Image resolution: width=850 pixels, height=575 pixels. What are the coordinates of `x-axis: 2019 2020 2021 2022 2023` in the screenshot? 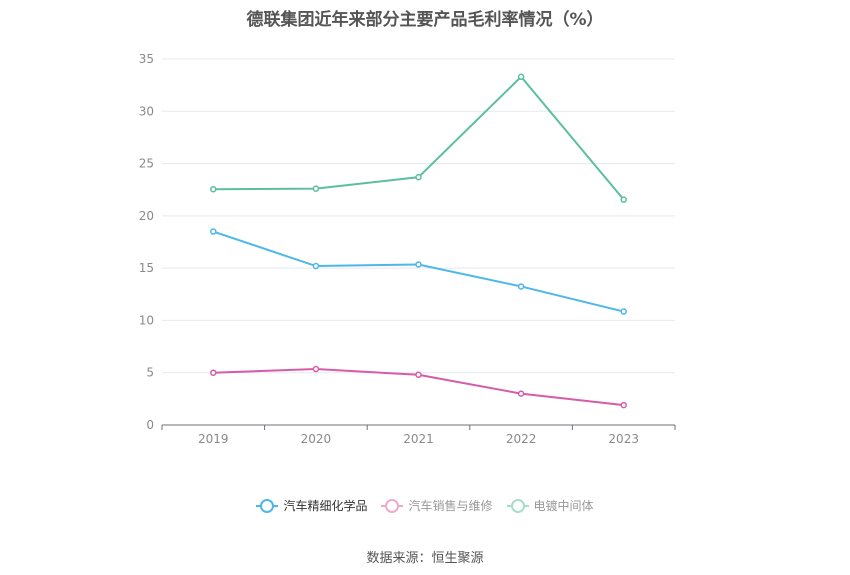 It's located at (418, 435).